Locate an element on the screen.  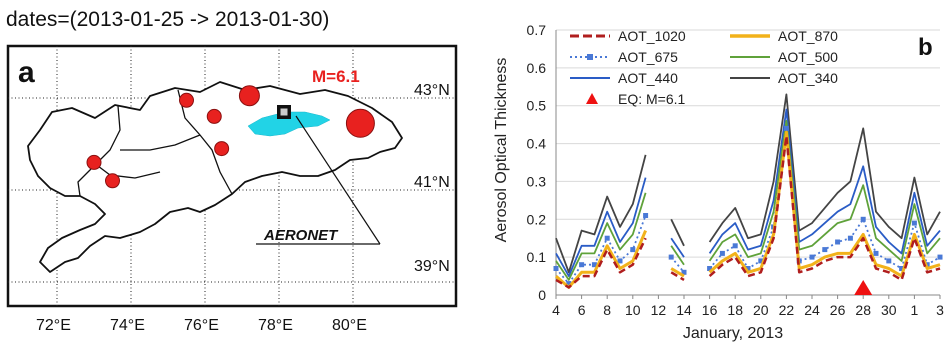
y-tick-label: 0.6 is located at coordinates (537, 68).